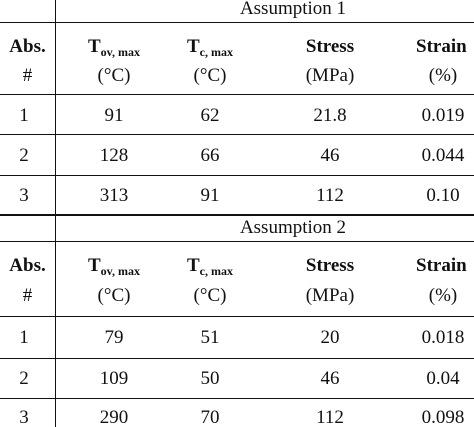 The image size is (474, 427). What do you see at coordinates (443, 195) in the screenshot?
I see `cell-strain: 0.10` at bounding box center [443, 195].